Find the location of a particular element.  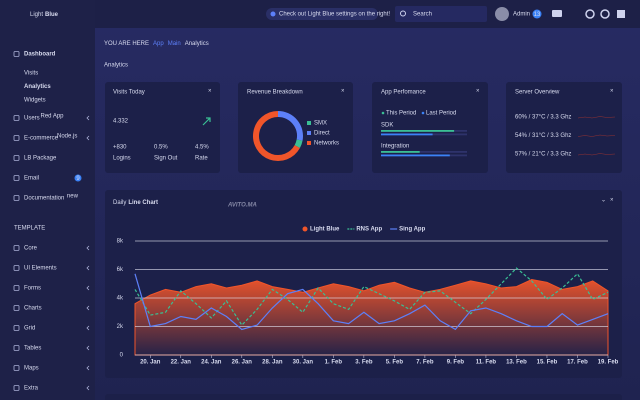

nav-item: Forms is located at coordinates (32, 289).